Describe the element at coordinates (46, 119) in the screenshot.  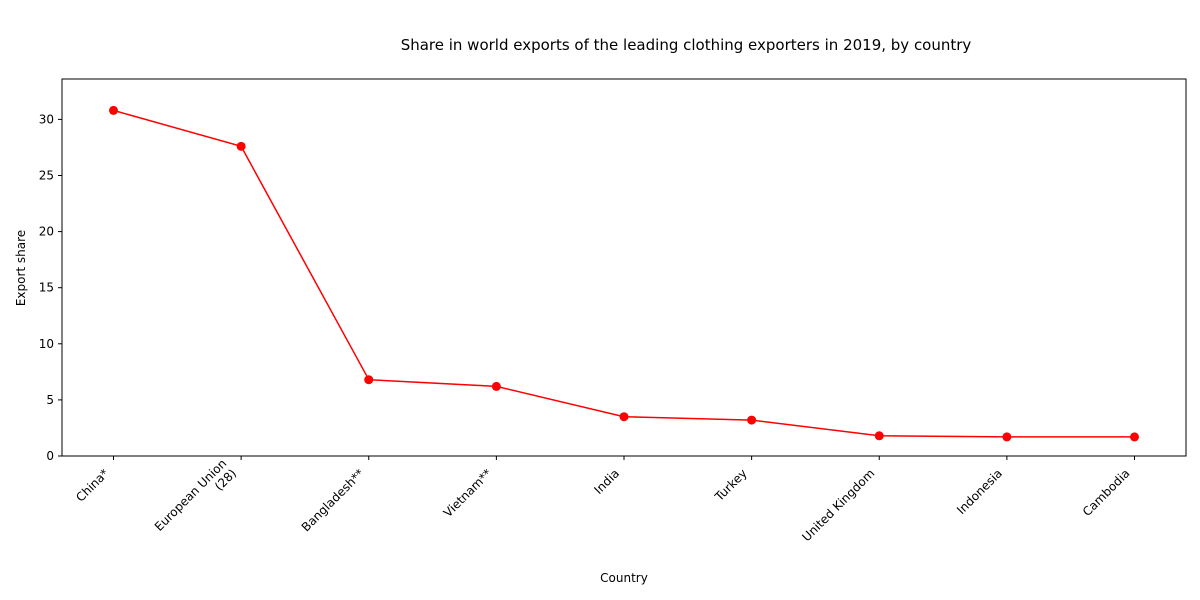
I see `y-tick-label: 30` at that location.